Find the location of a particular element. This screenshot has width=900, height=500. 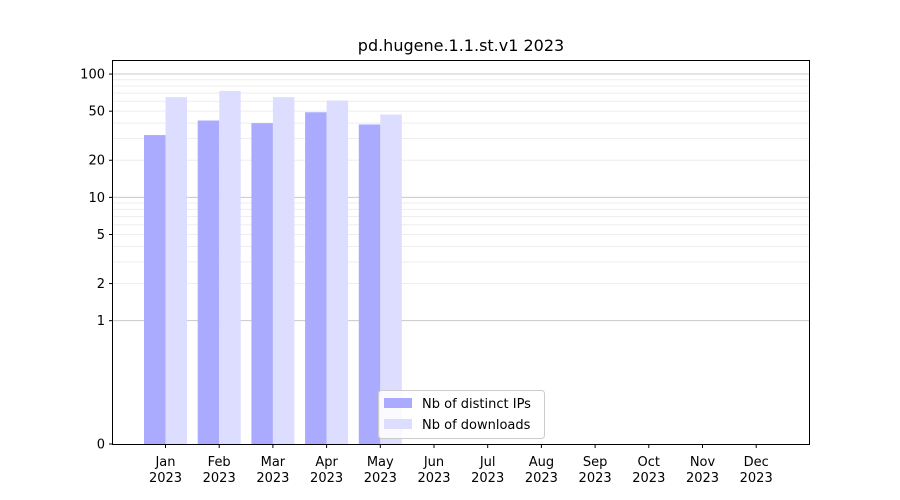

legend: Nb of distinct IPs Nb of downloads is located at coordinates (461, 414).